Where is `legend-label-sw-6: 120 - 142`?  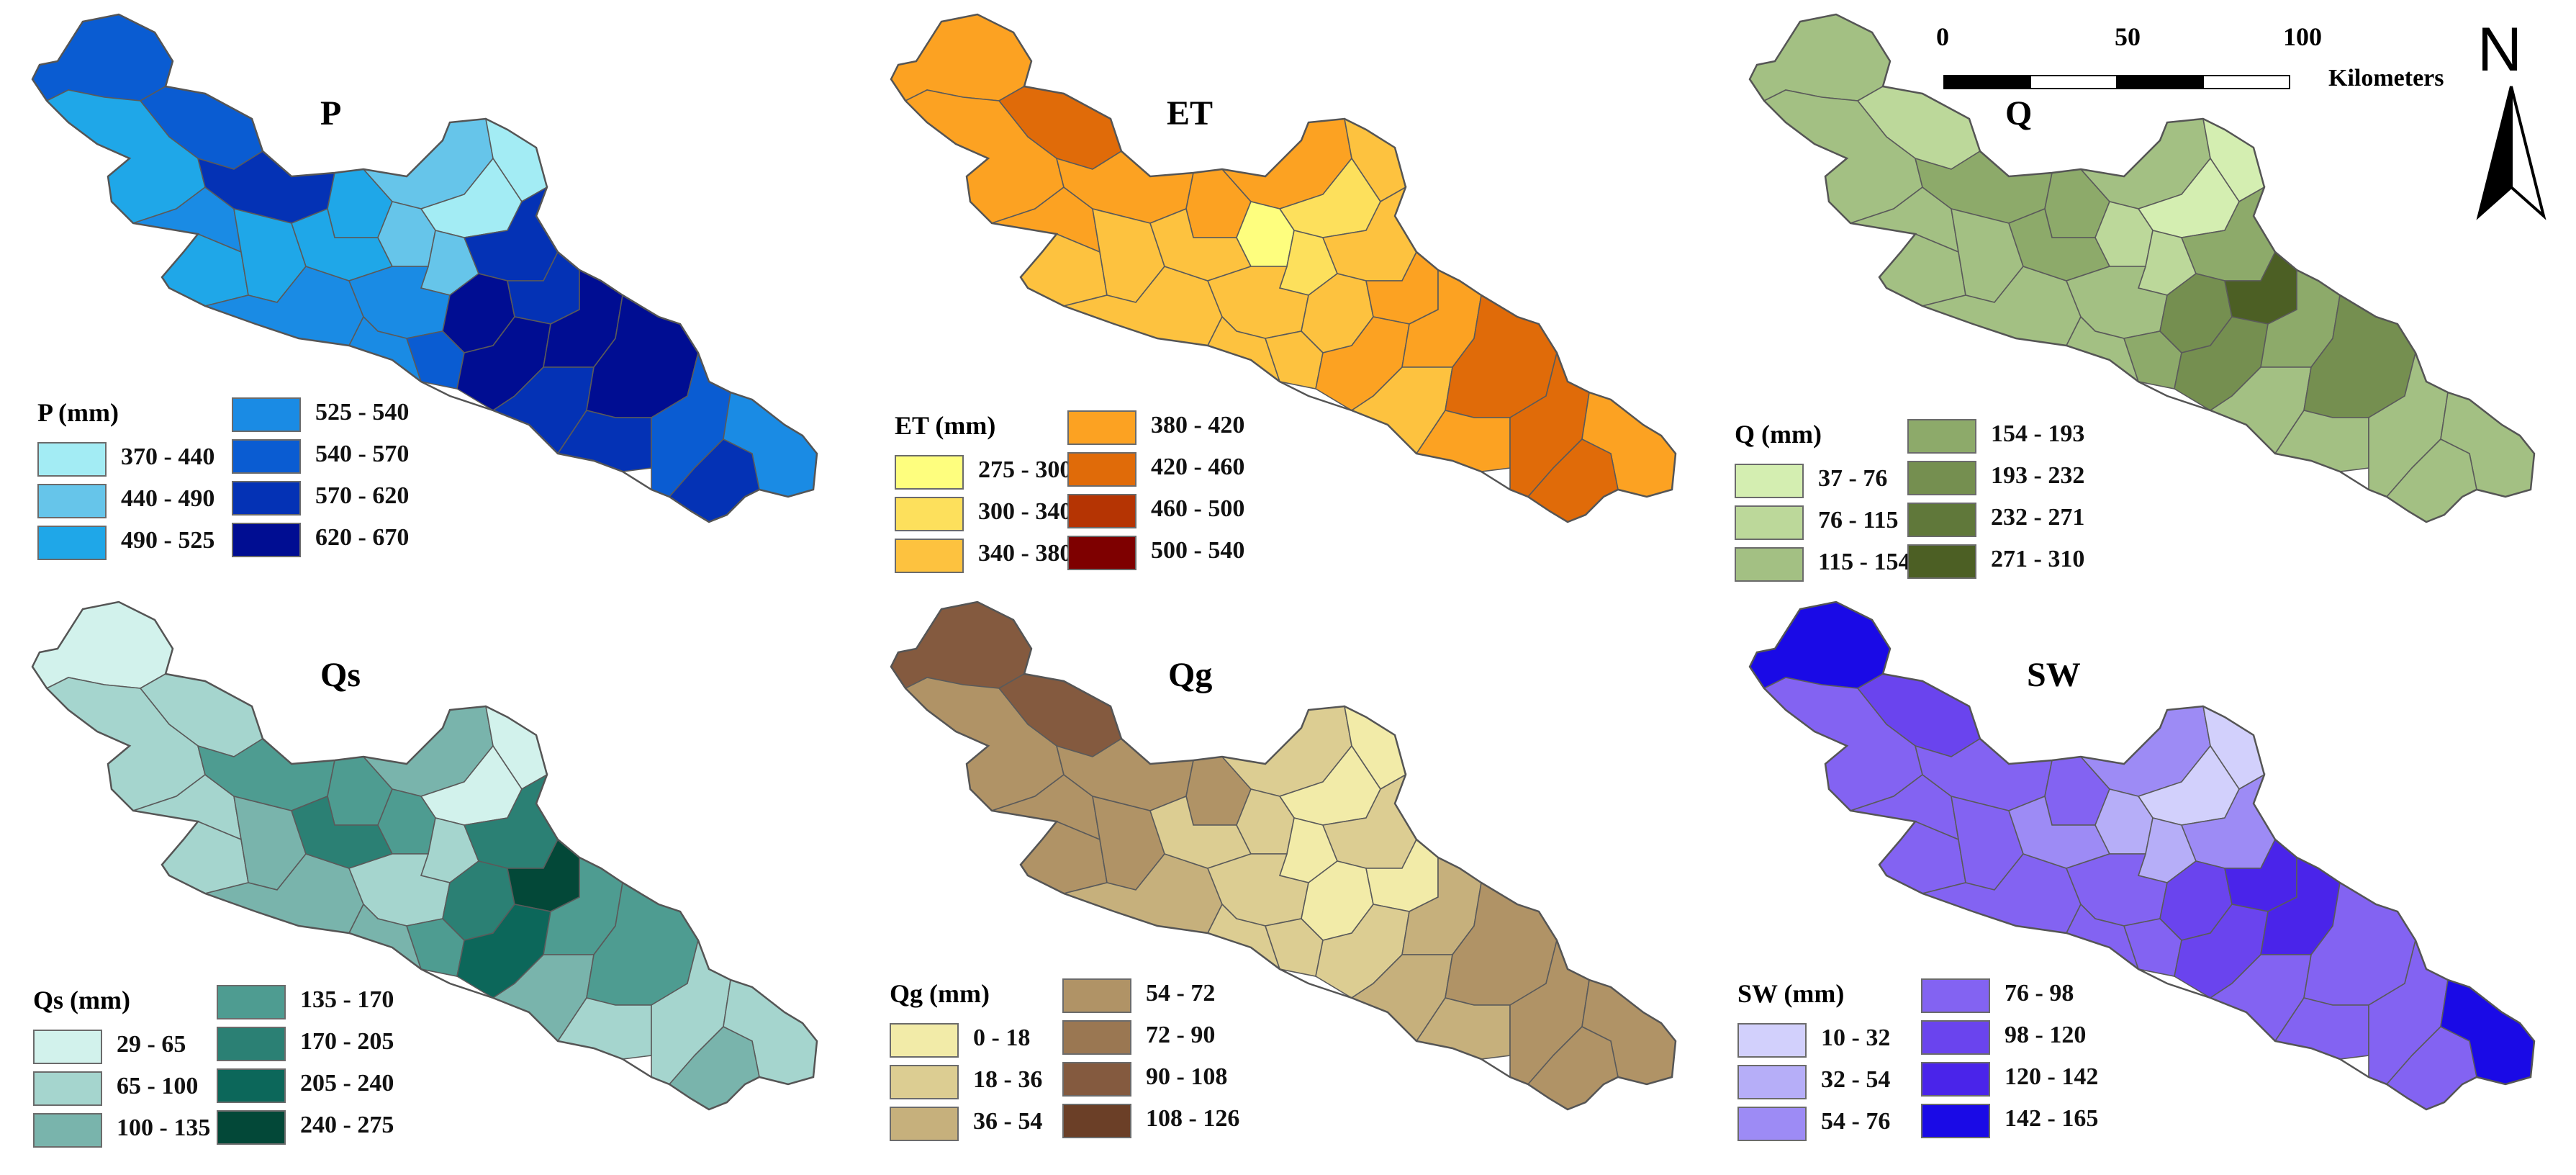 legend-label-sw-6: 120 - 142 is located at coordinates (2052, 1076).